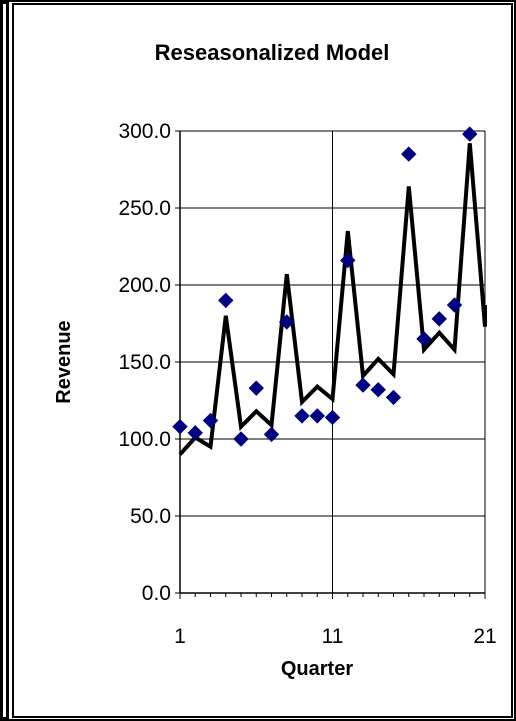 This screenshot has width=516, height=721. I want to click on y-tick-label: 250.0, so click(144, 208).